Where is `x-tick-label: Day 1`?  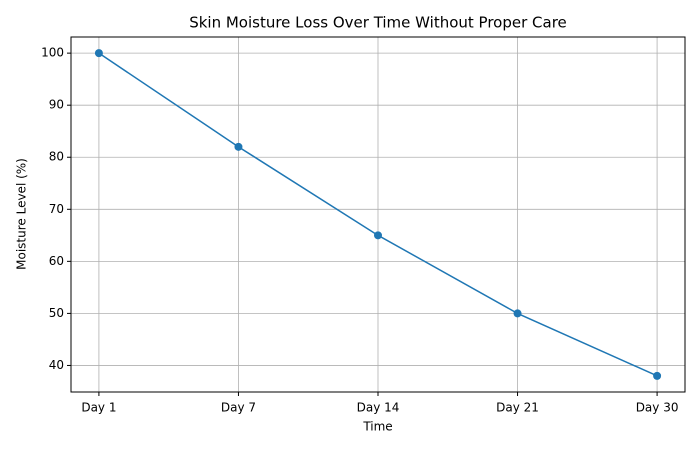
x-tick-label: Day 1 is located at coordinates (98, 408).